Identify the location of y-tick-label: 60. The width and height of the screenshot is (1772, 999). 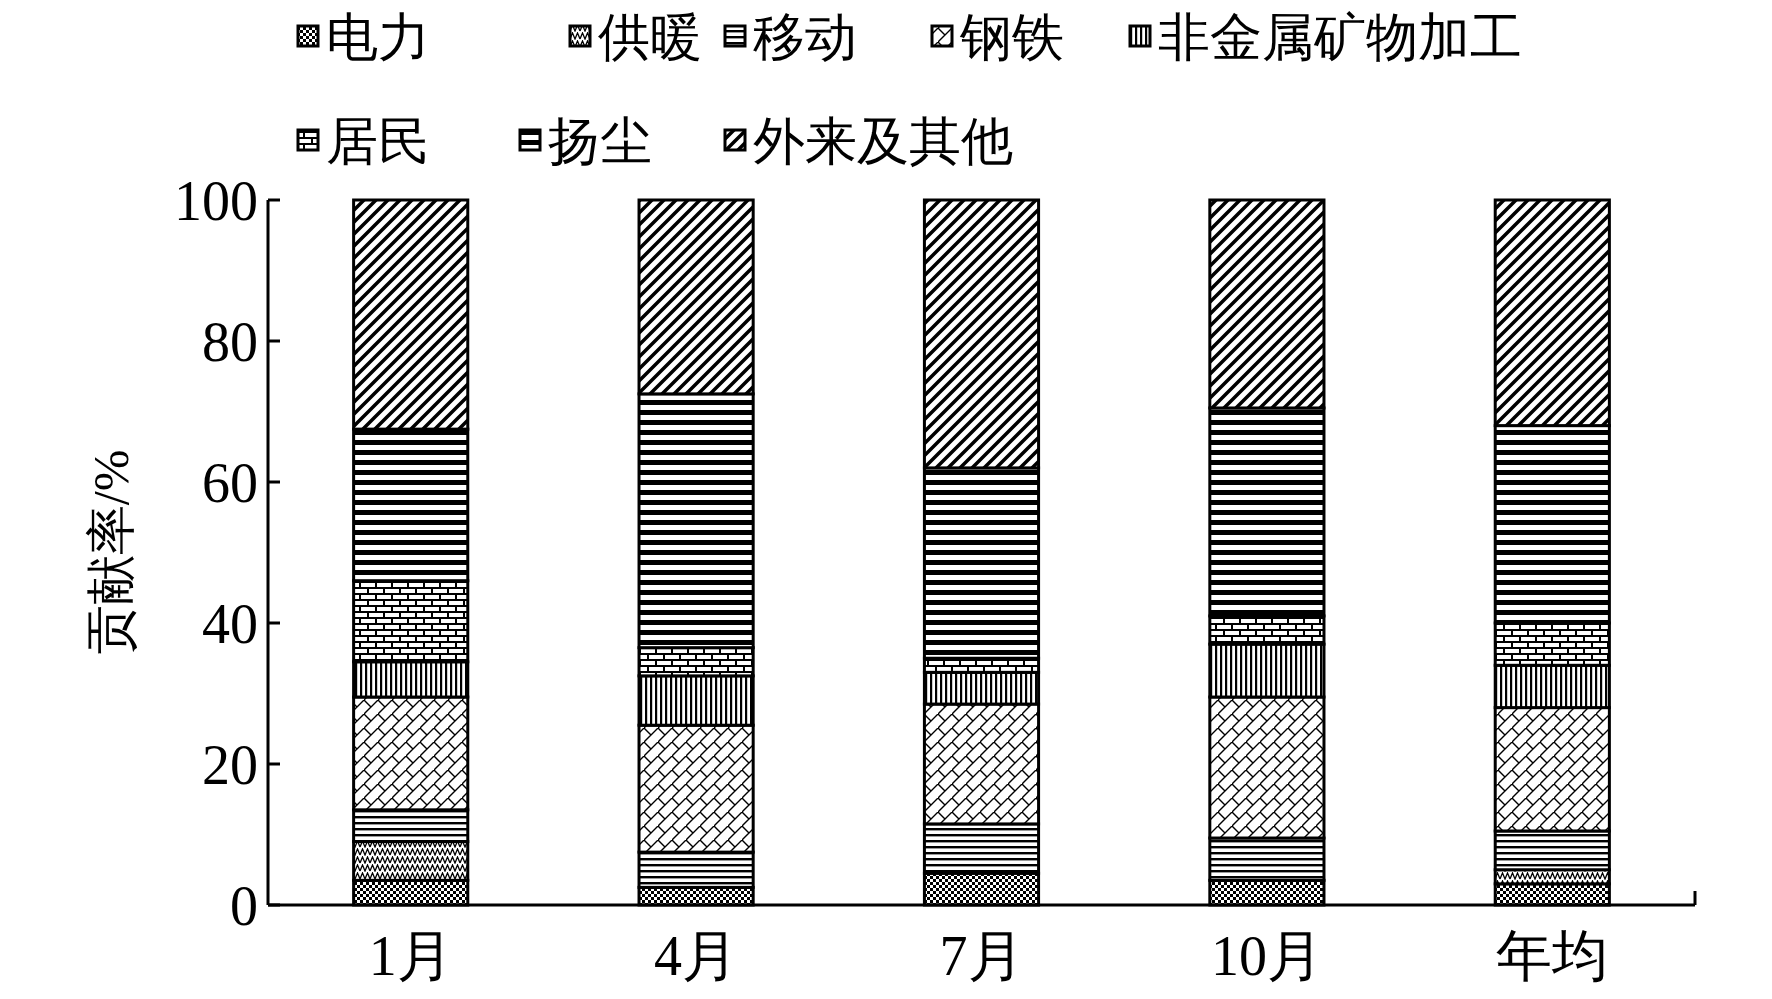
(230, 482).